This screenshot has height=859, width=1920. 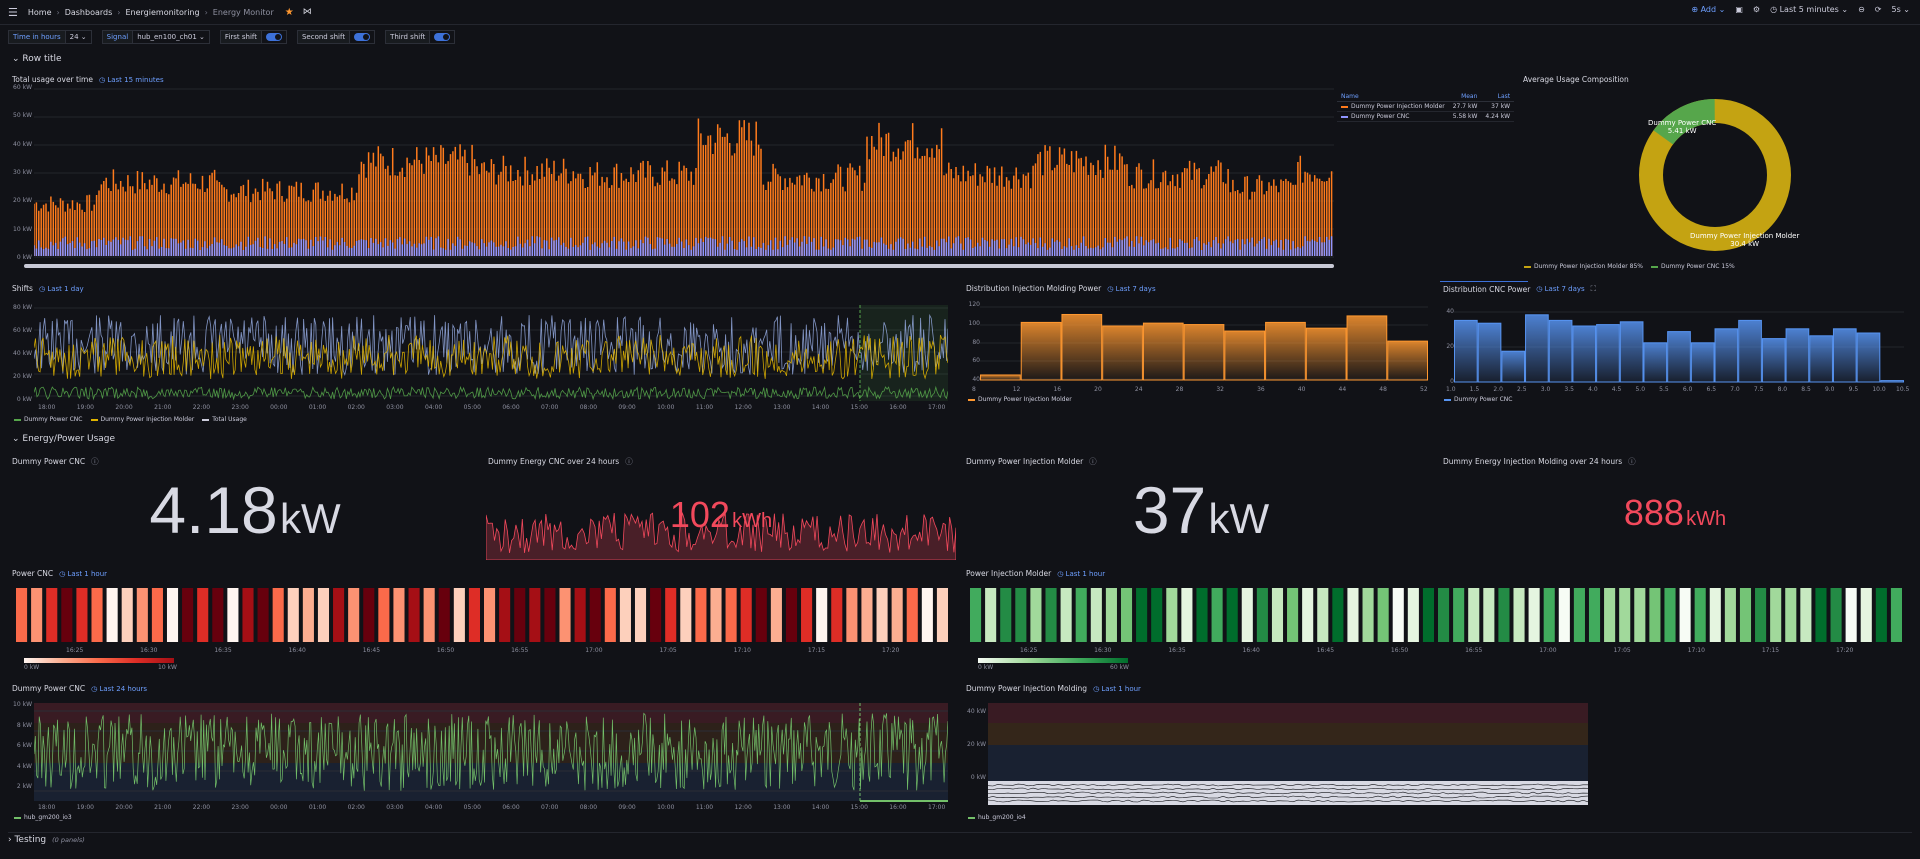 What do you see at coordinates (50, 37) in the screenshot?
I see `var-time-in-hours: Time in hours 24 ⌄` at bounding box center [50, 37].